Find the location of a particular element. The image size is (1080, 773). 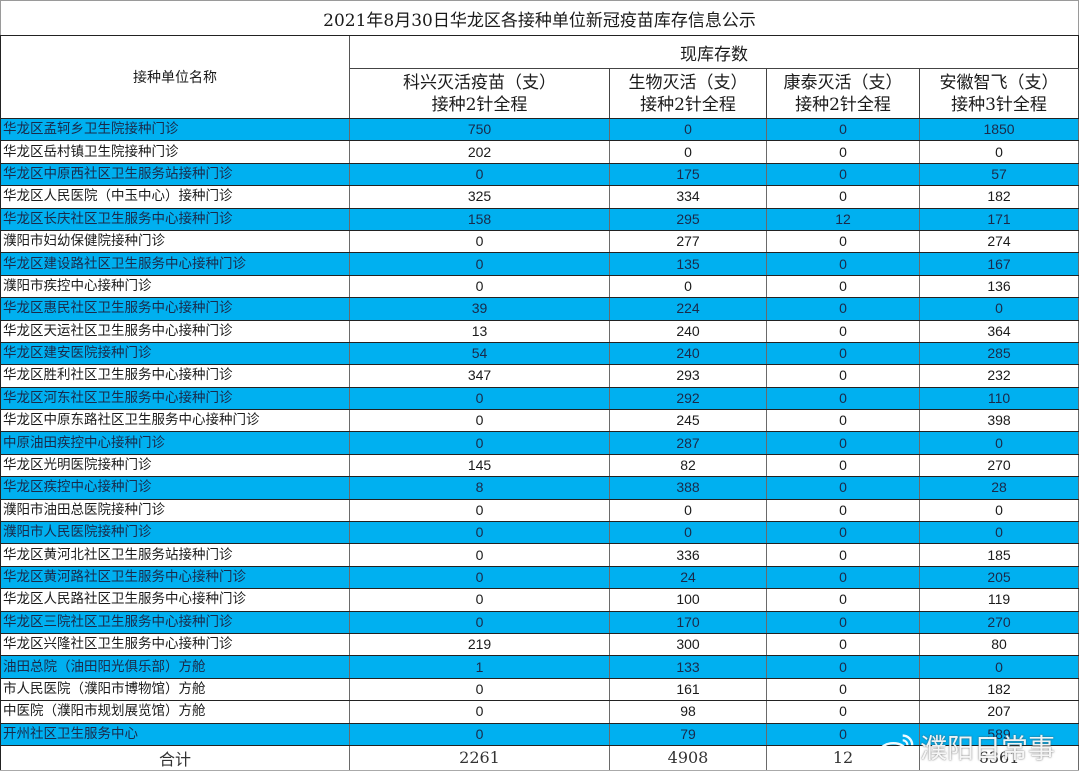

header-kangtai: 康泰灭活（支） 接种2针全程 is located at coordinates (843, 93).